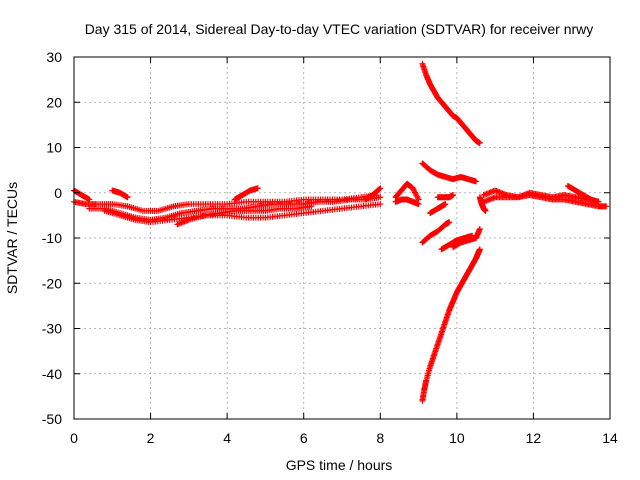 The image size is (640, 480). What do you see at coordinates (380, 438) in the screenshot?
I see `x-tick-label: 8` at bounding box center [380, 438].